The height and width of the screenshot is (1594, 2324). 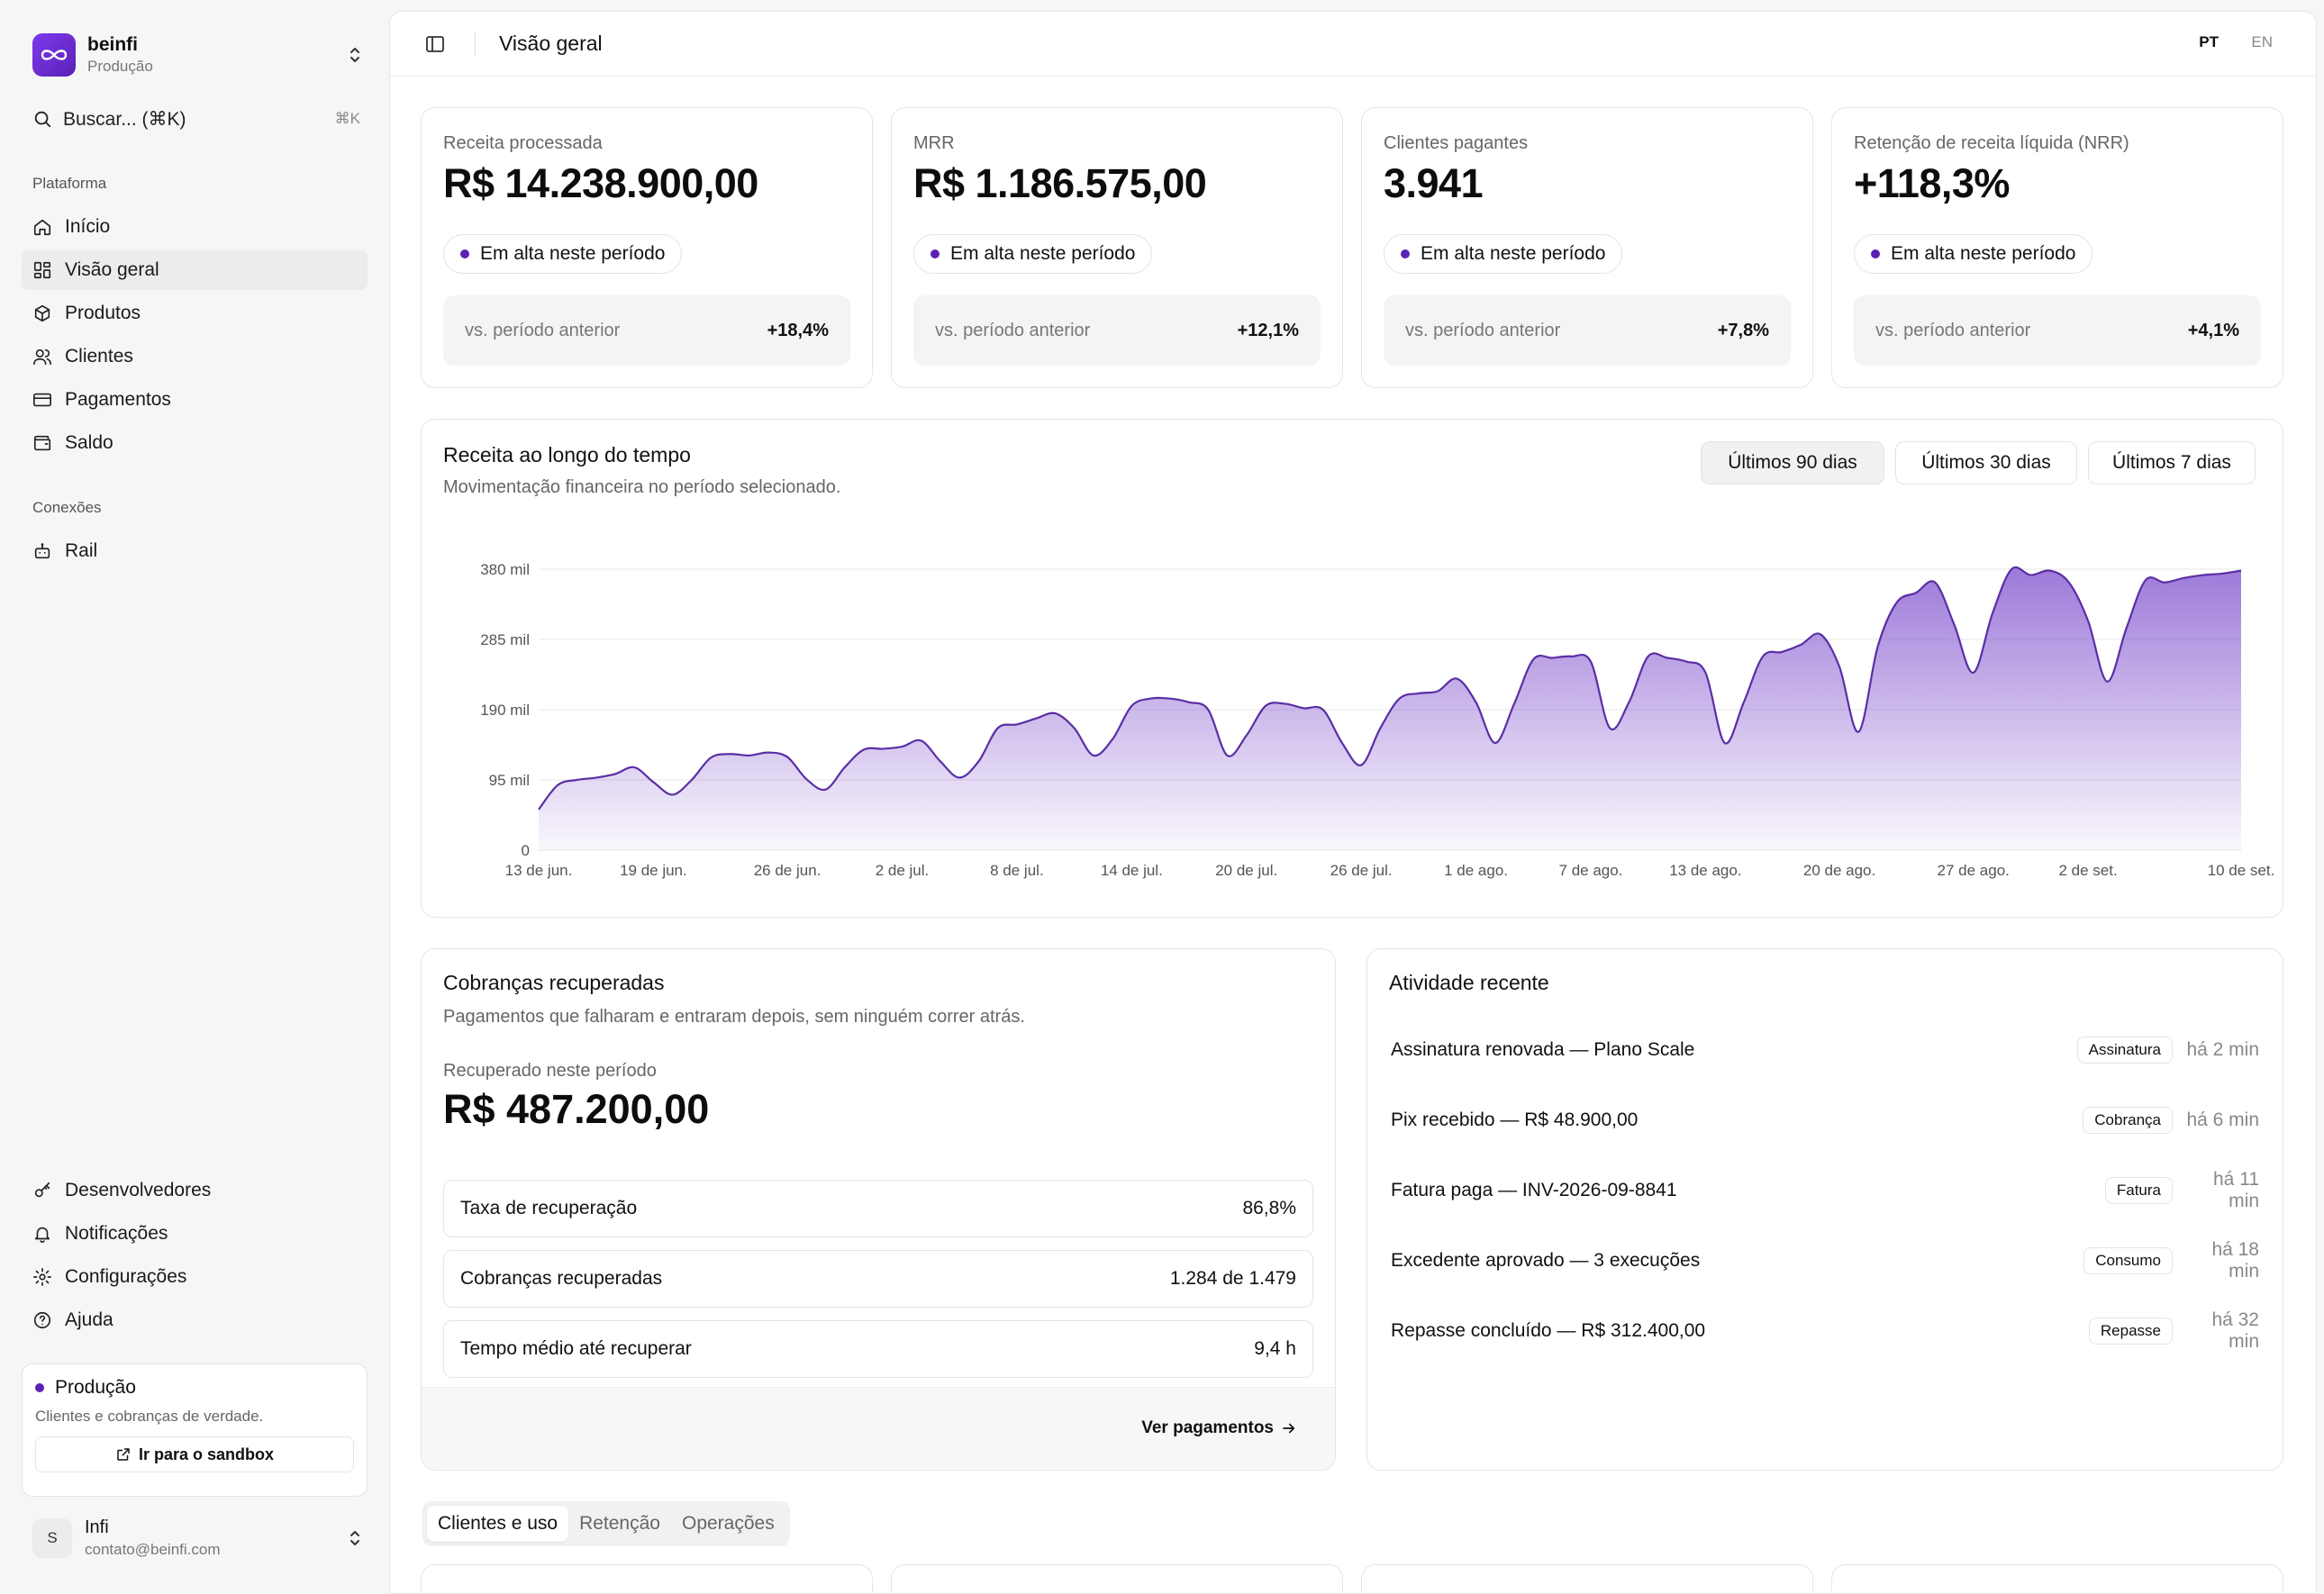 I want to click on kpi-value: R$ 14.238.900,00, so click(x=600, y=183).